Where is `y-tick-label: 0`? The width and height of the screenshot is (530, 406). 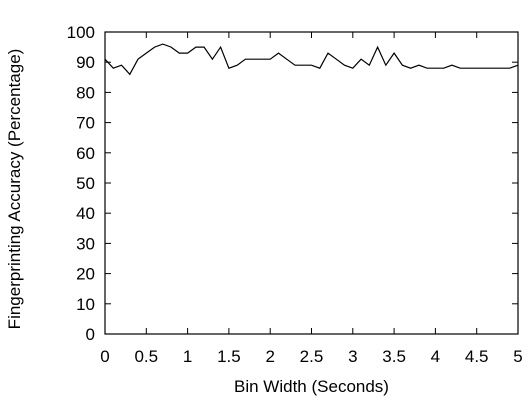 y-tick-label: 0 is located at coordinates (90, 334).